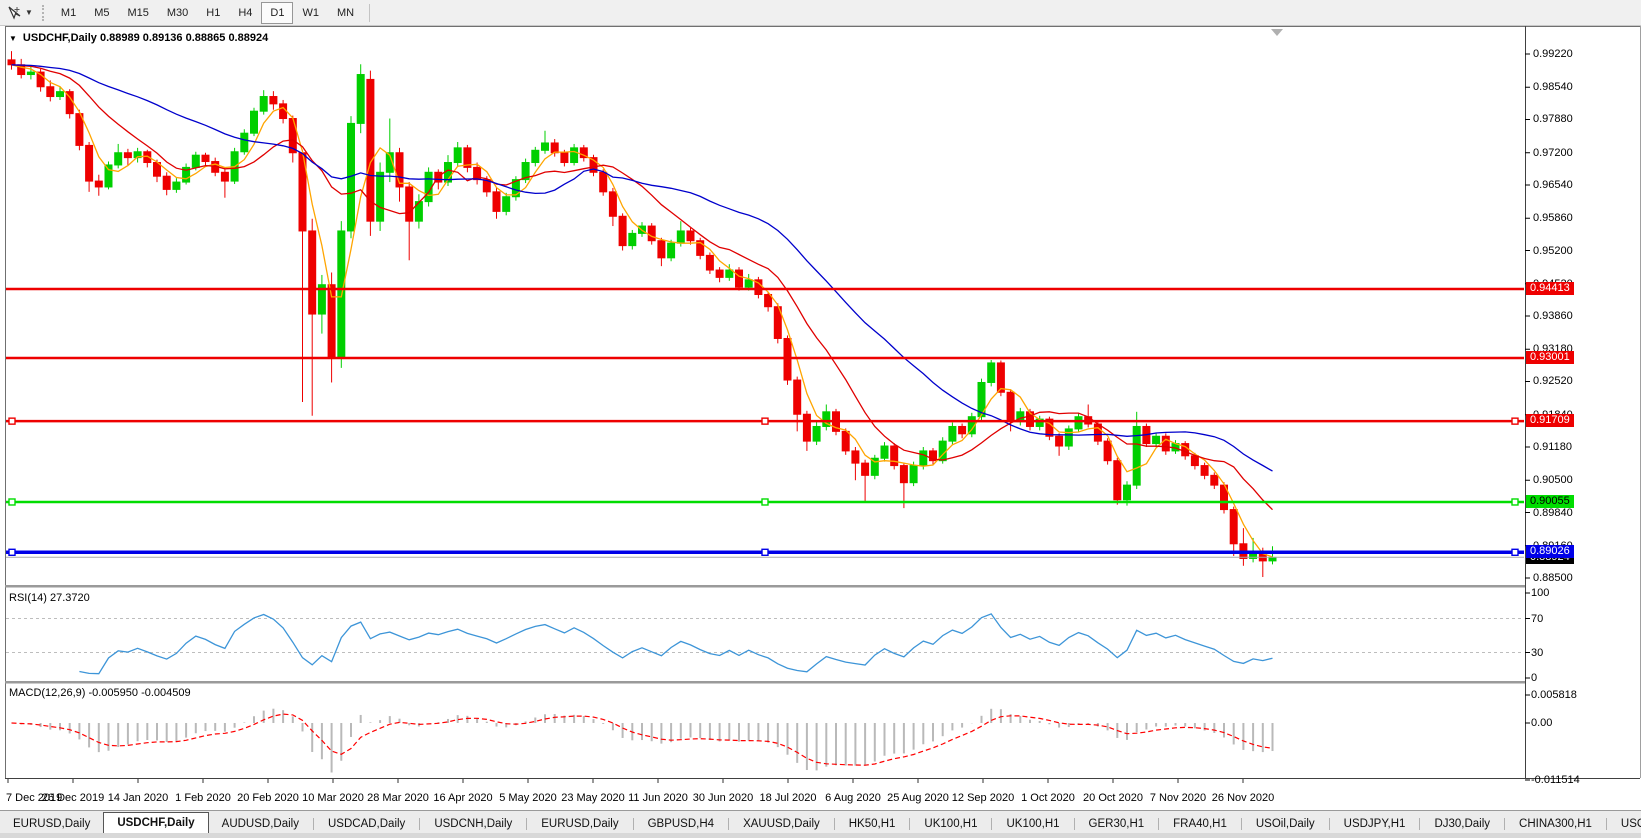 The image size is (1641, 838). What do you see at coordinates (1553, 119) in the screenshot?
I see `price-tick-label: 0.97880` at bounding box center [1553, 119].